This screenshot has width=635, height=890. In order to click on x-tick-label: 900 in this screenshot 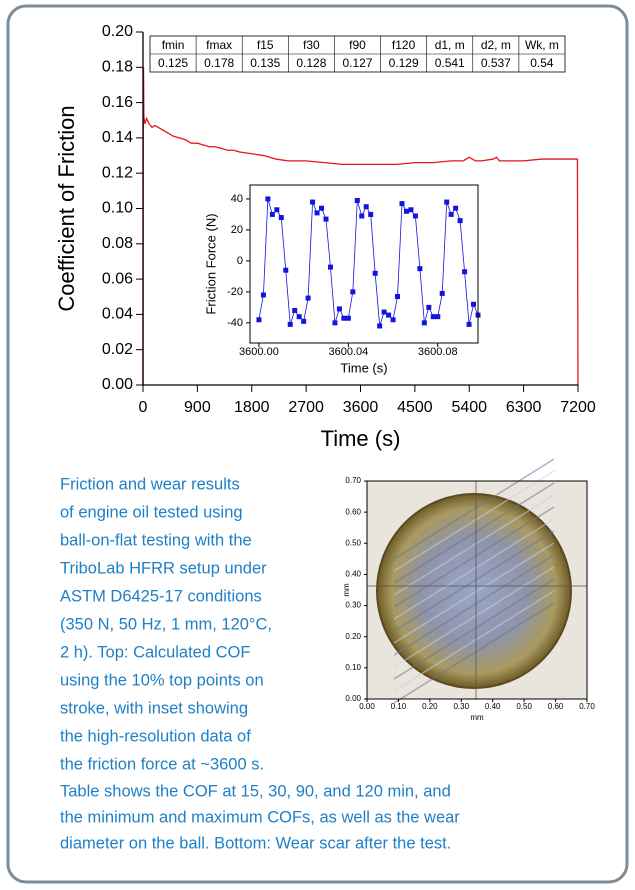, I will do `click(197, 407)`.